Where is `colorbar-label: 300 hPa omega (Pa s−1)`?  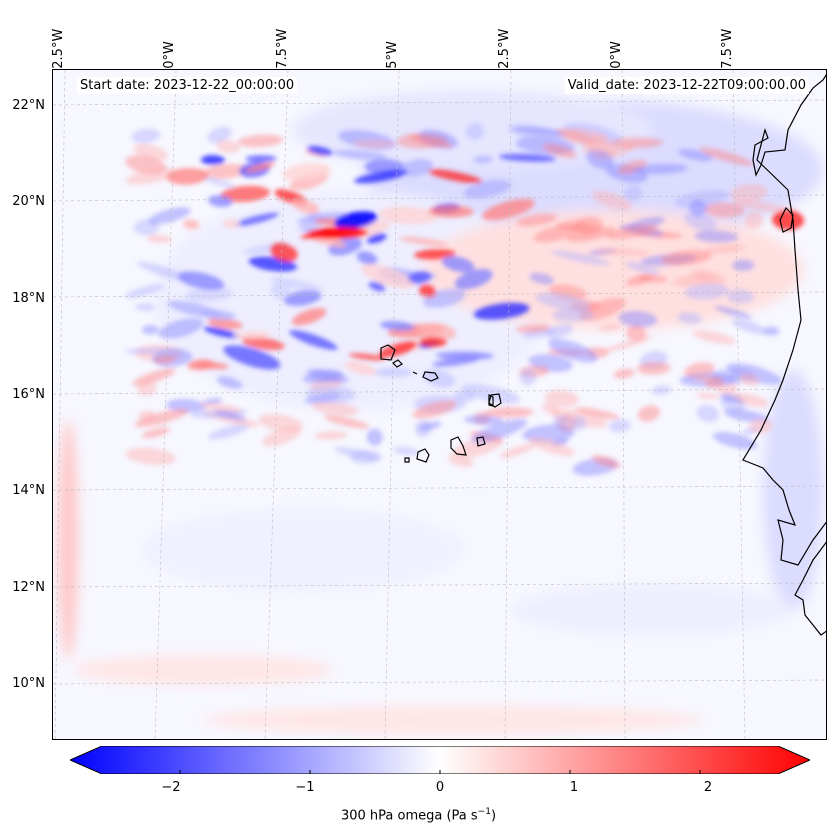 colorbar-label: 300 hPa omega (Pa s−1) is located at coordinates (418, 815).